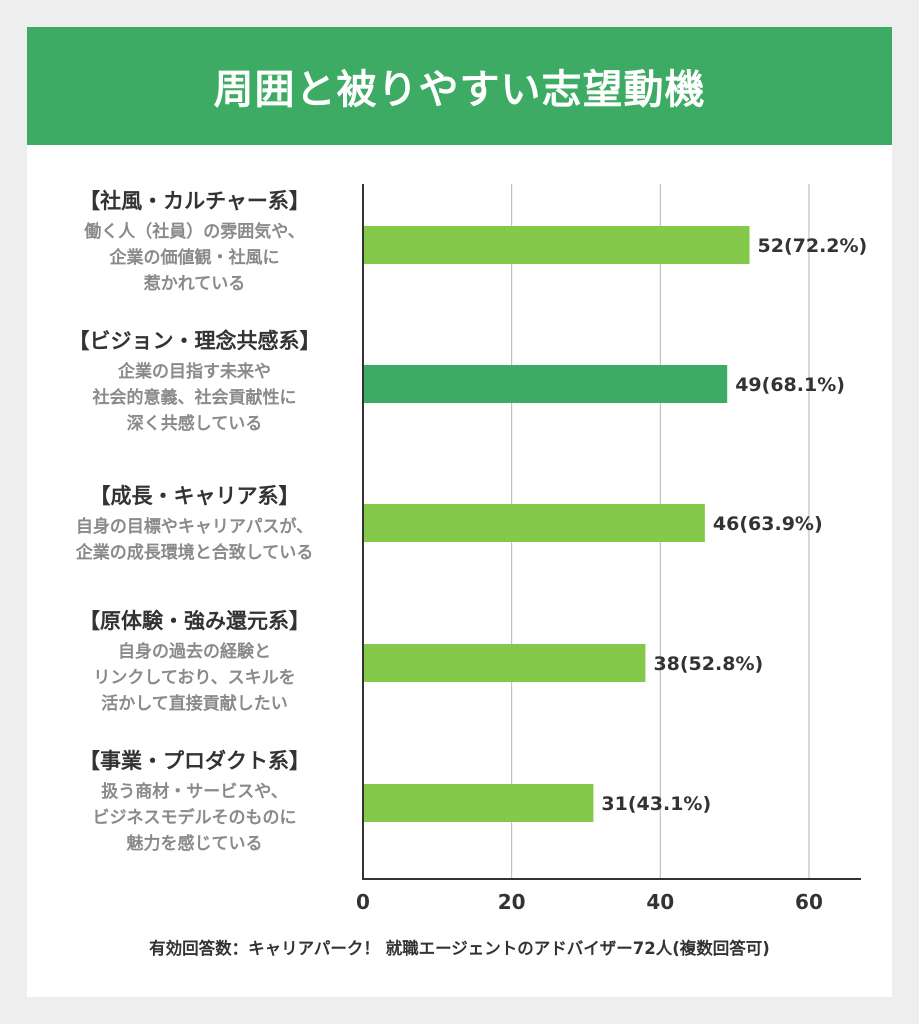 Image resolution: width=919 pixels, height=1024 pixels. Describe the element at coordinates (194, 341) in the screenshot. I see `category-title: 【ビジョン・理念共感系】` at that location.